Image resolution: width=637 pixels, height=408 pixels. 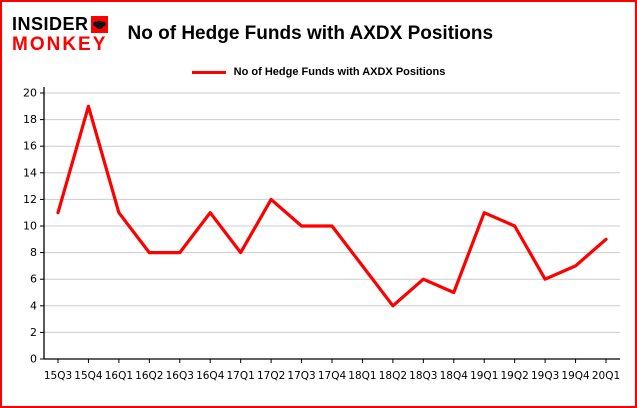 What do you see at coordinates (362, 376) in the screenshot?
I see `x-tick-label: 18Q1` at bounding box center [362, 376].